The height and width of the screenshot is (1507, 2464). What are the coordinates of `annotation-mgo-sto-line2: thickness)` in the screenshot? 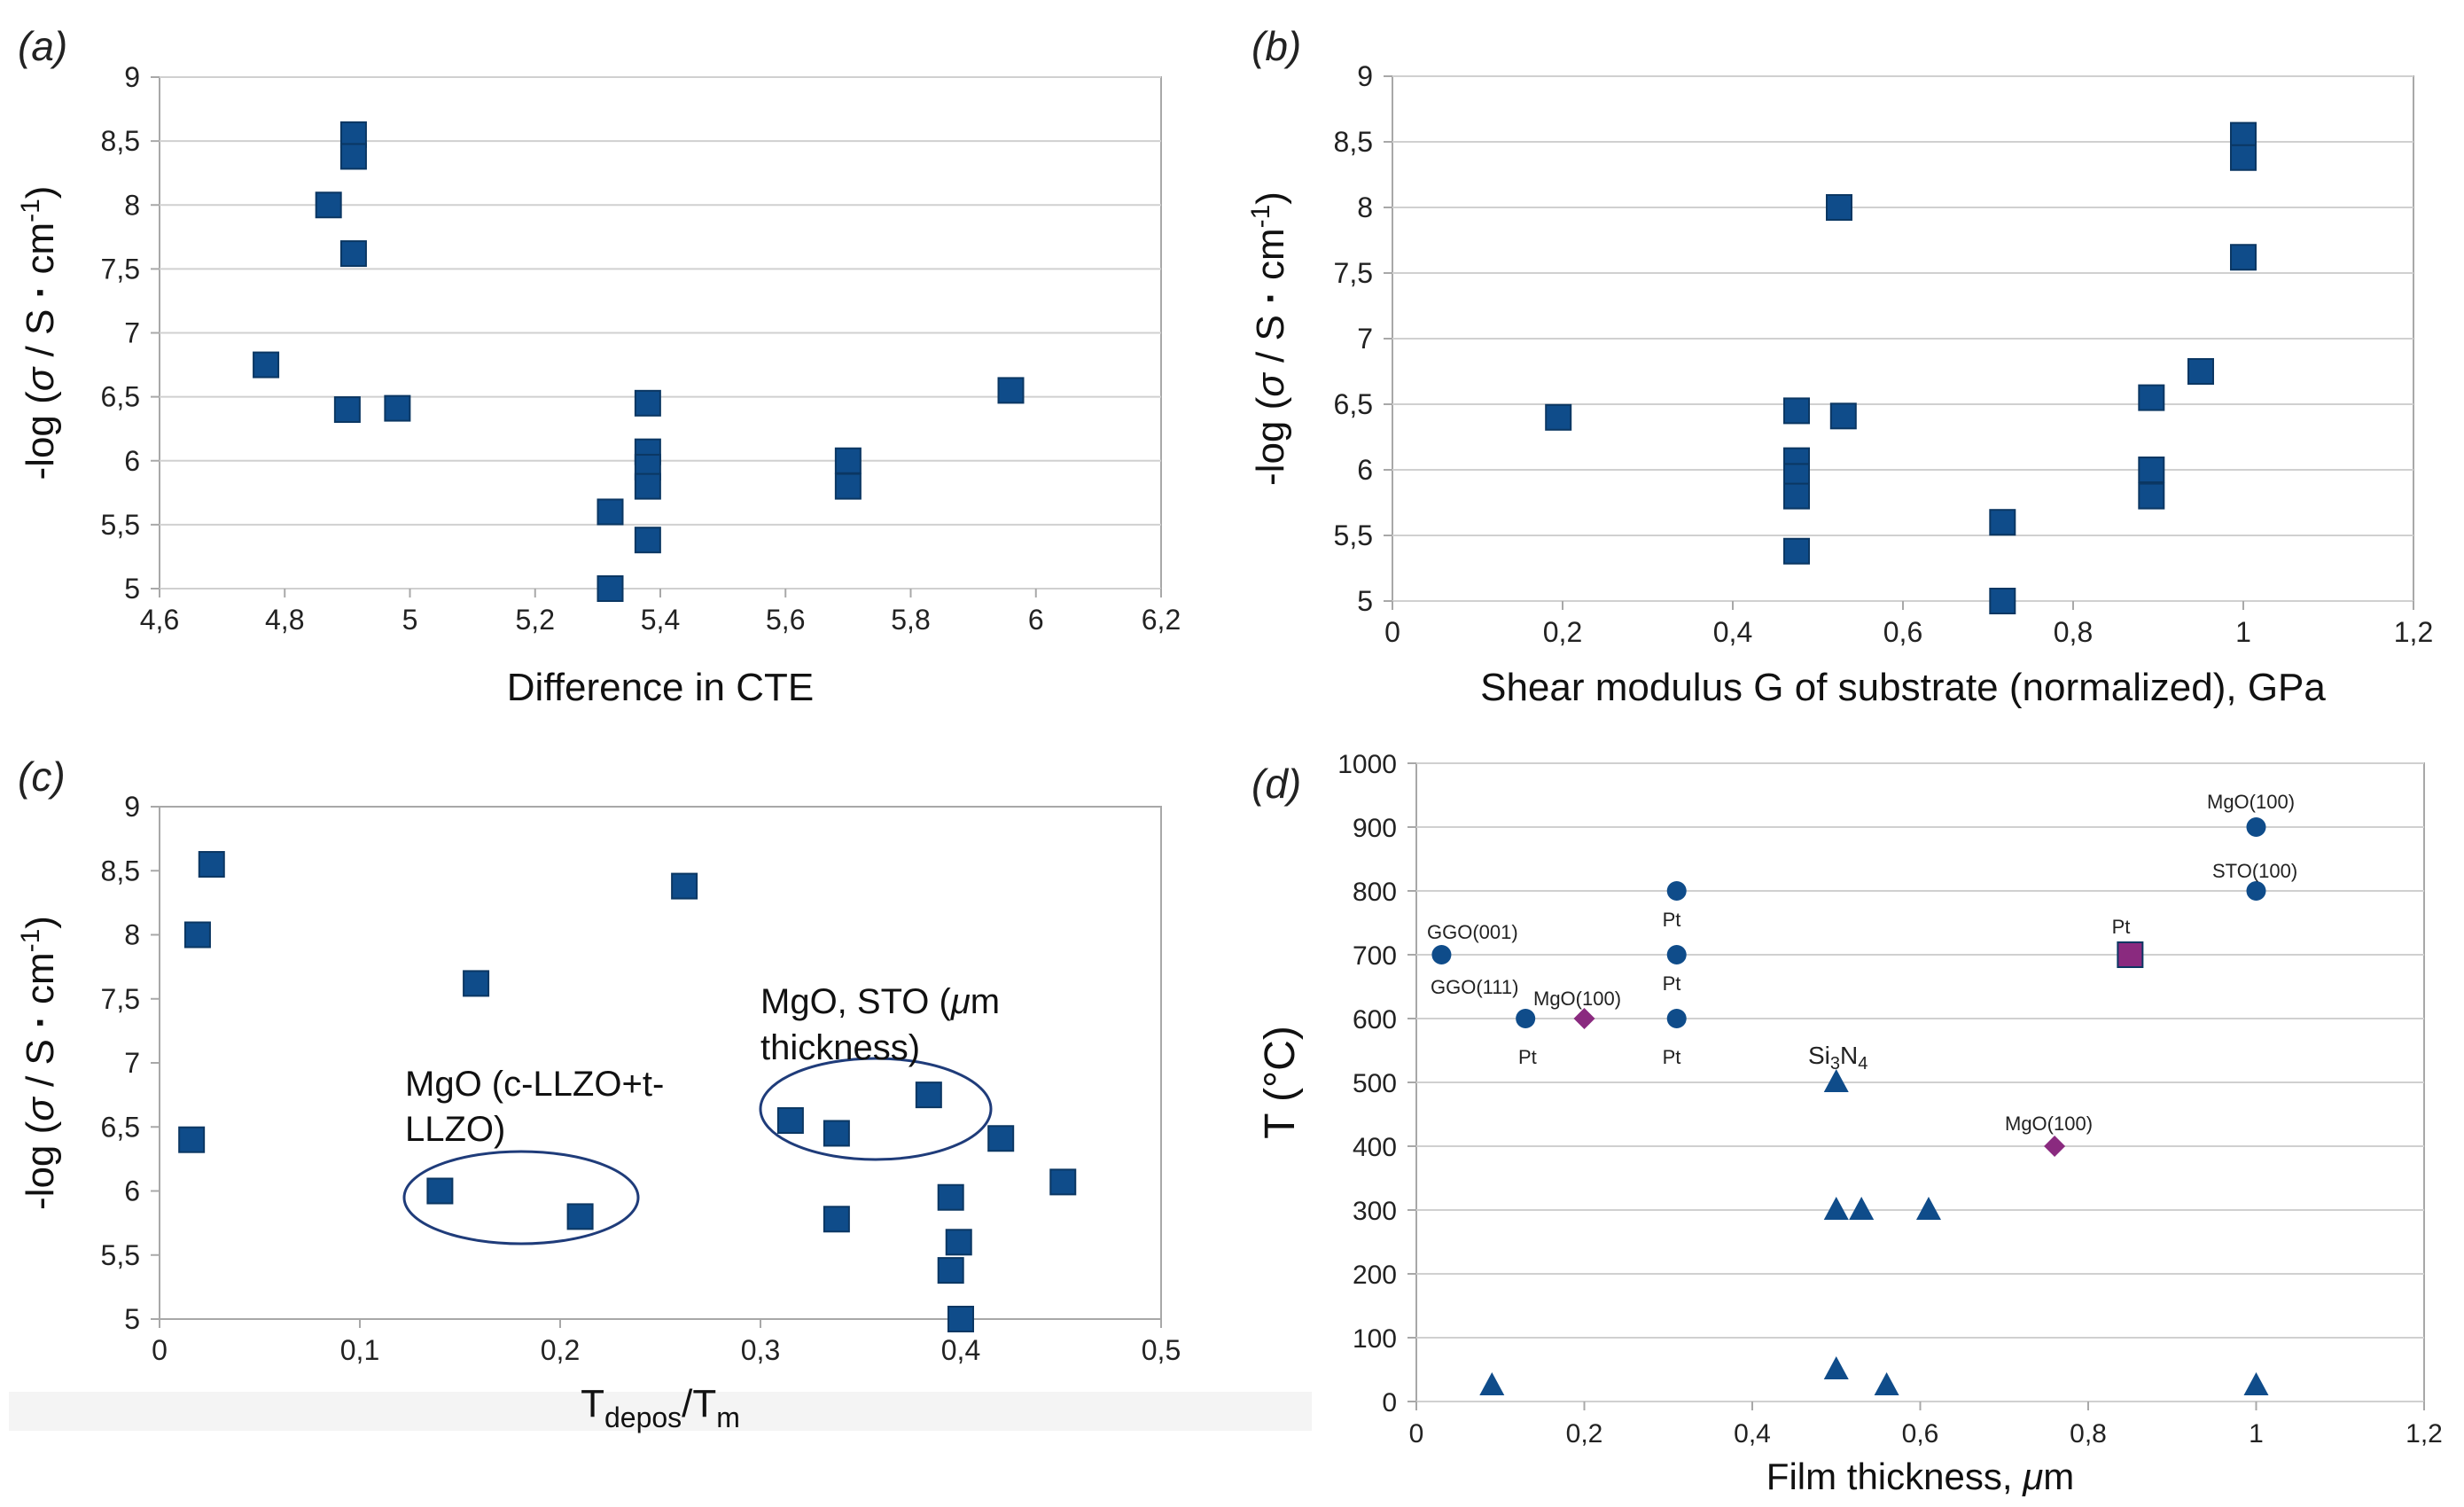 It's located at (840, 1047).